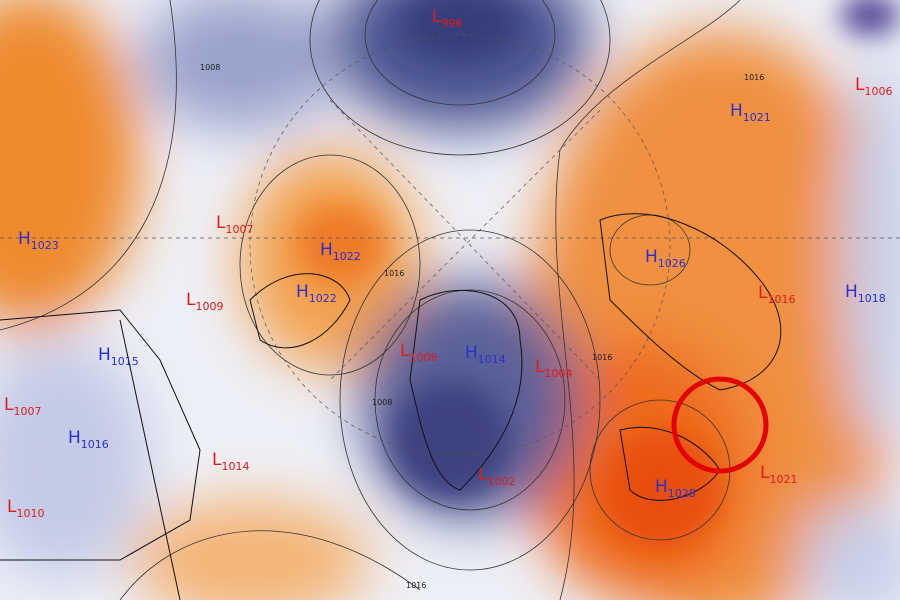  What do you see at coordinates (209, 306) in the screenshot?
I see `center-value: 1009` at bounding box center [209, 306].